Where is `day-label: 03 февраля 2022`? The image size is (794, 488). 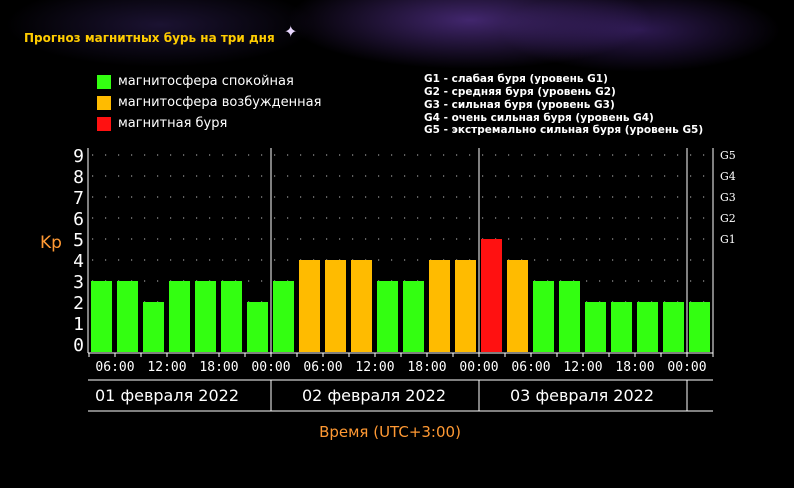 day-label: 03 февраля 2022 is located at coordinates (582, 395).